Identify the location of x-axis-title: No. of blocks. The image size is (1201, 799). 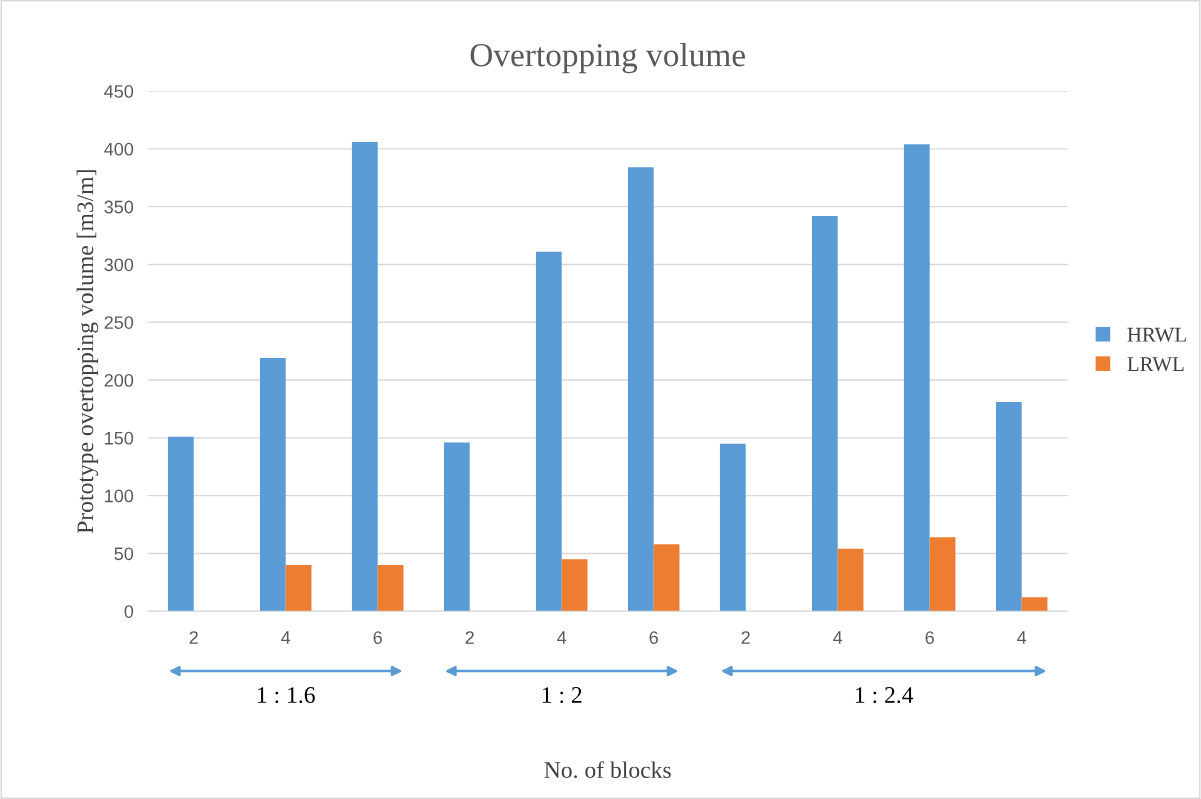
(607, 770).